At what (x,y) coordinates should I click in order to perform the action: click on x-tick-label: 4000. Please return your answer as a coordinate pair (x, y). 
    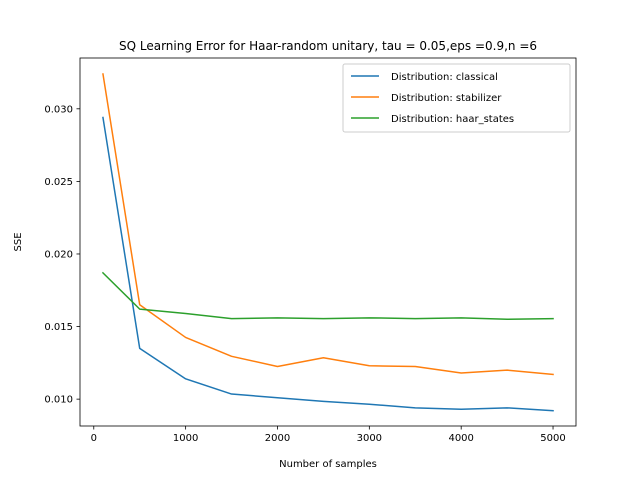
    Looking at the image, I should click on (460, 438).